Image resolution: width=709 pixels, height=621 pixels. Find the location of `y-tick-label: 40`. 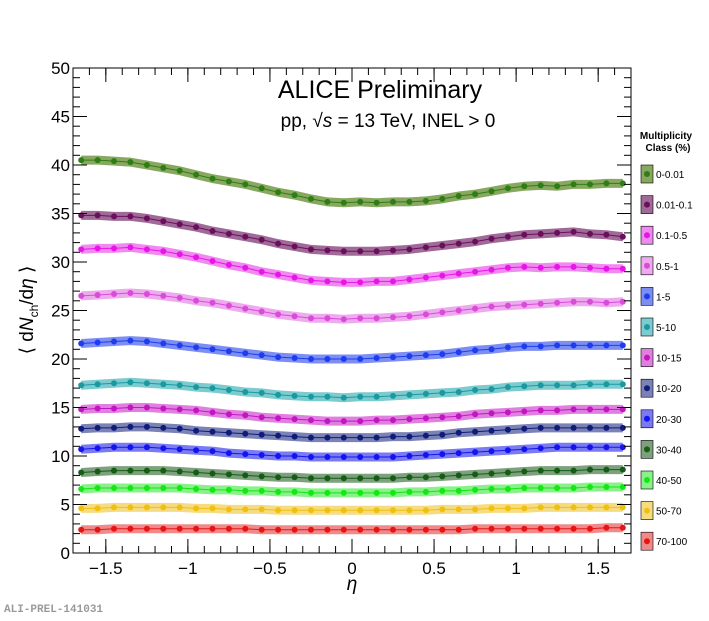

y-tick-label: 40 is located at coordinates (60, 165).